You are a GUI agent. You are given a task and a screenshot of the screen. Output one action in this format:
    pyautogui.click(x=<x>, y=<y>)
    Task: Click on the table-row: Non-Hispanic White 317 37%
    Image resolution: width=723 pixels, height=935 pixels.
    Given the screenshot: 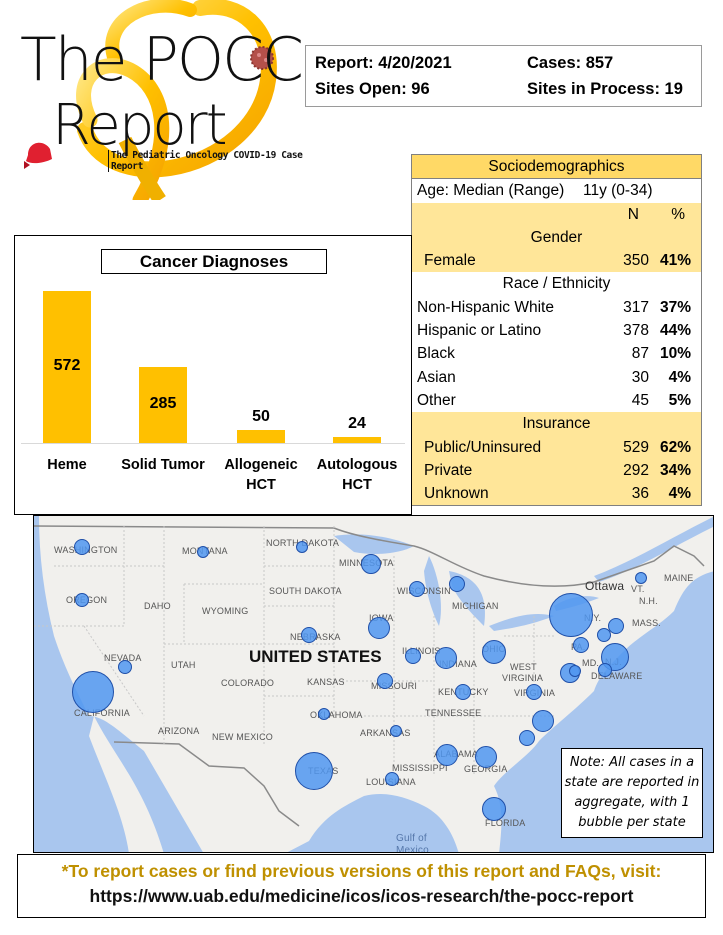 What is the action you would take?
    pyautogui.click(x=556, y=307)
    